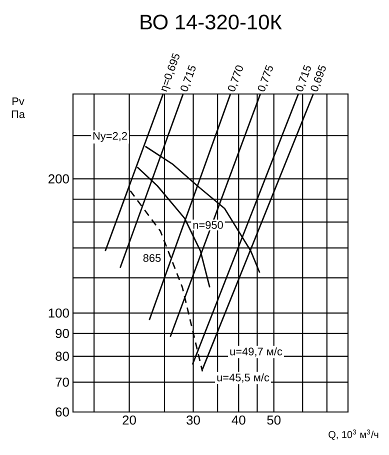  I want to click on annotation: 865, so click(152, 258).